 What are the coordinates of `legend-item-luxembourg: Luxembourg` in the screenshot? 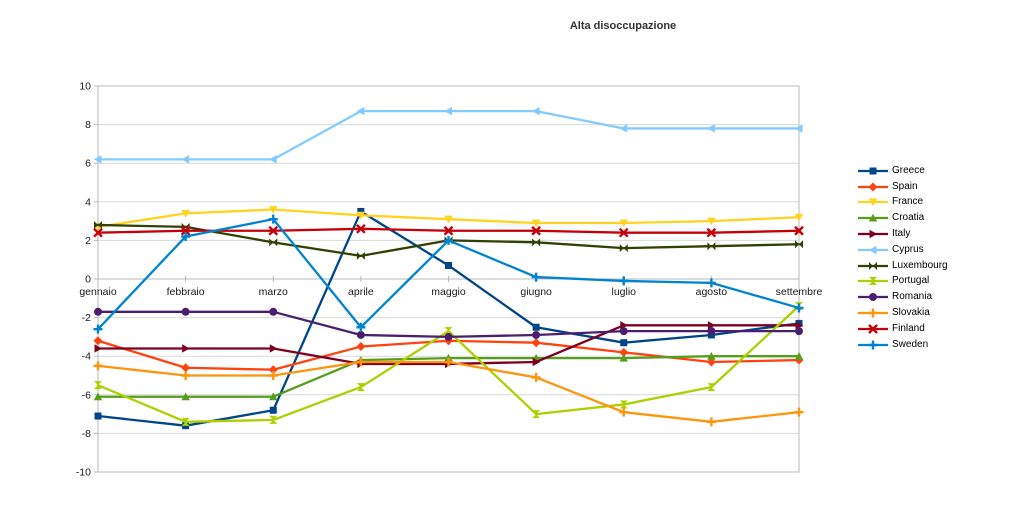 It's located at (902, 266).